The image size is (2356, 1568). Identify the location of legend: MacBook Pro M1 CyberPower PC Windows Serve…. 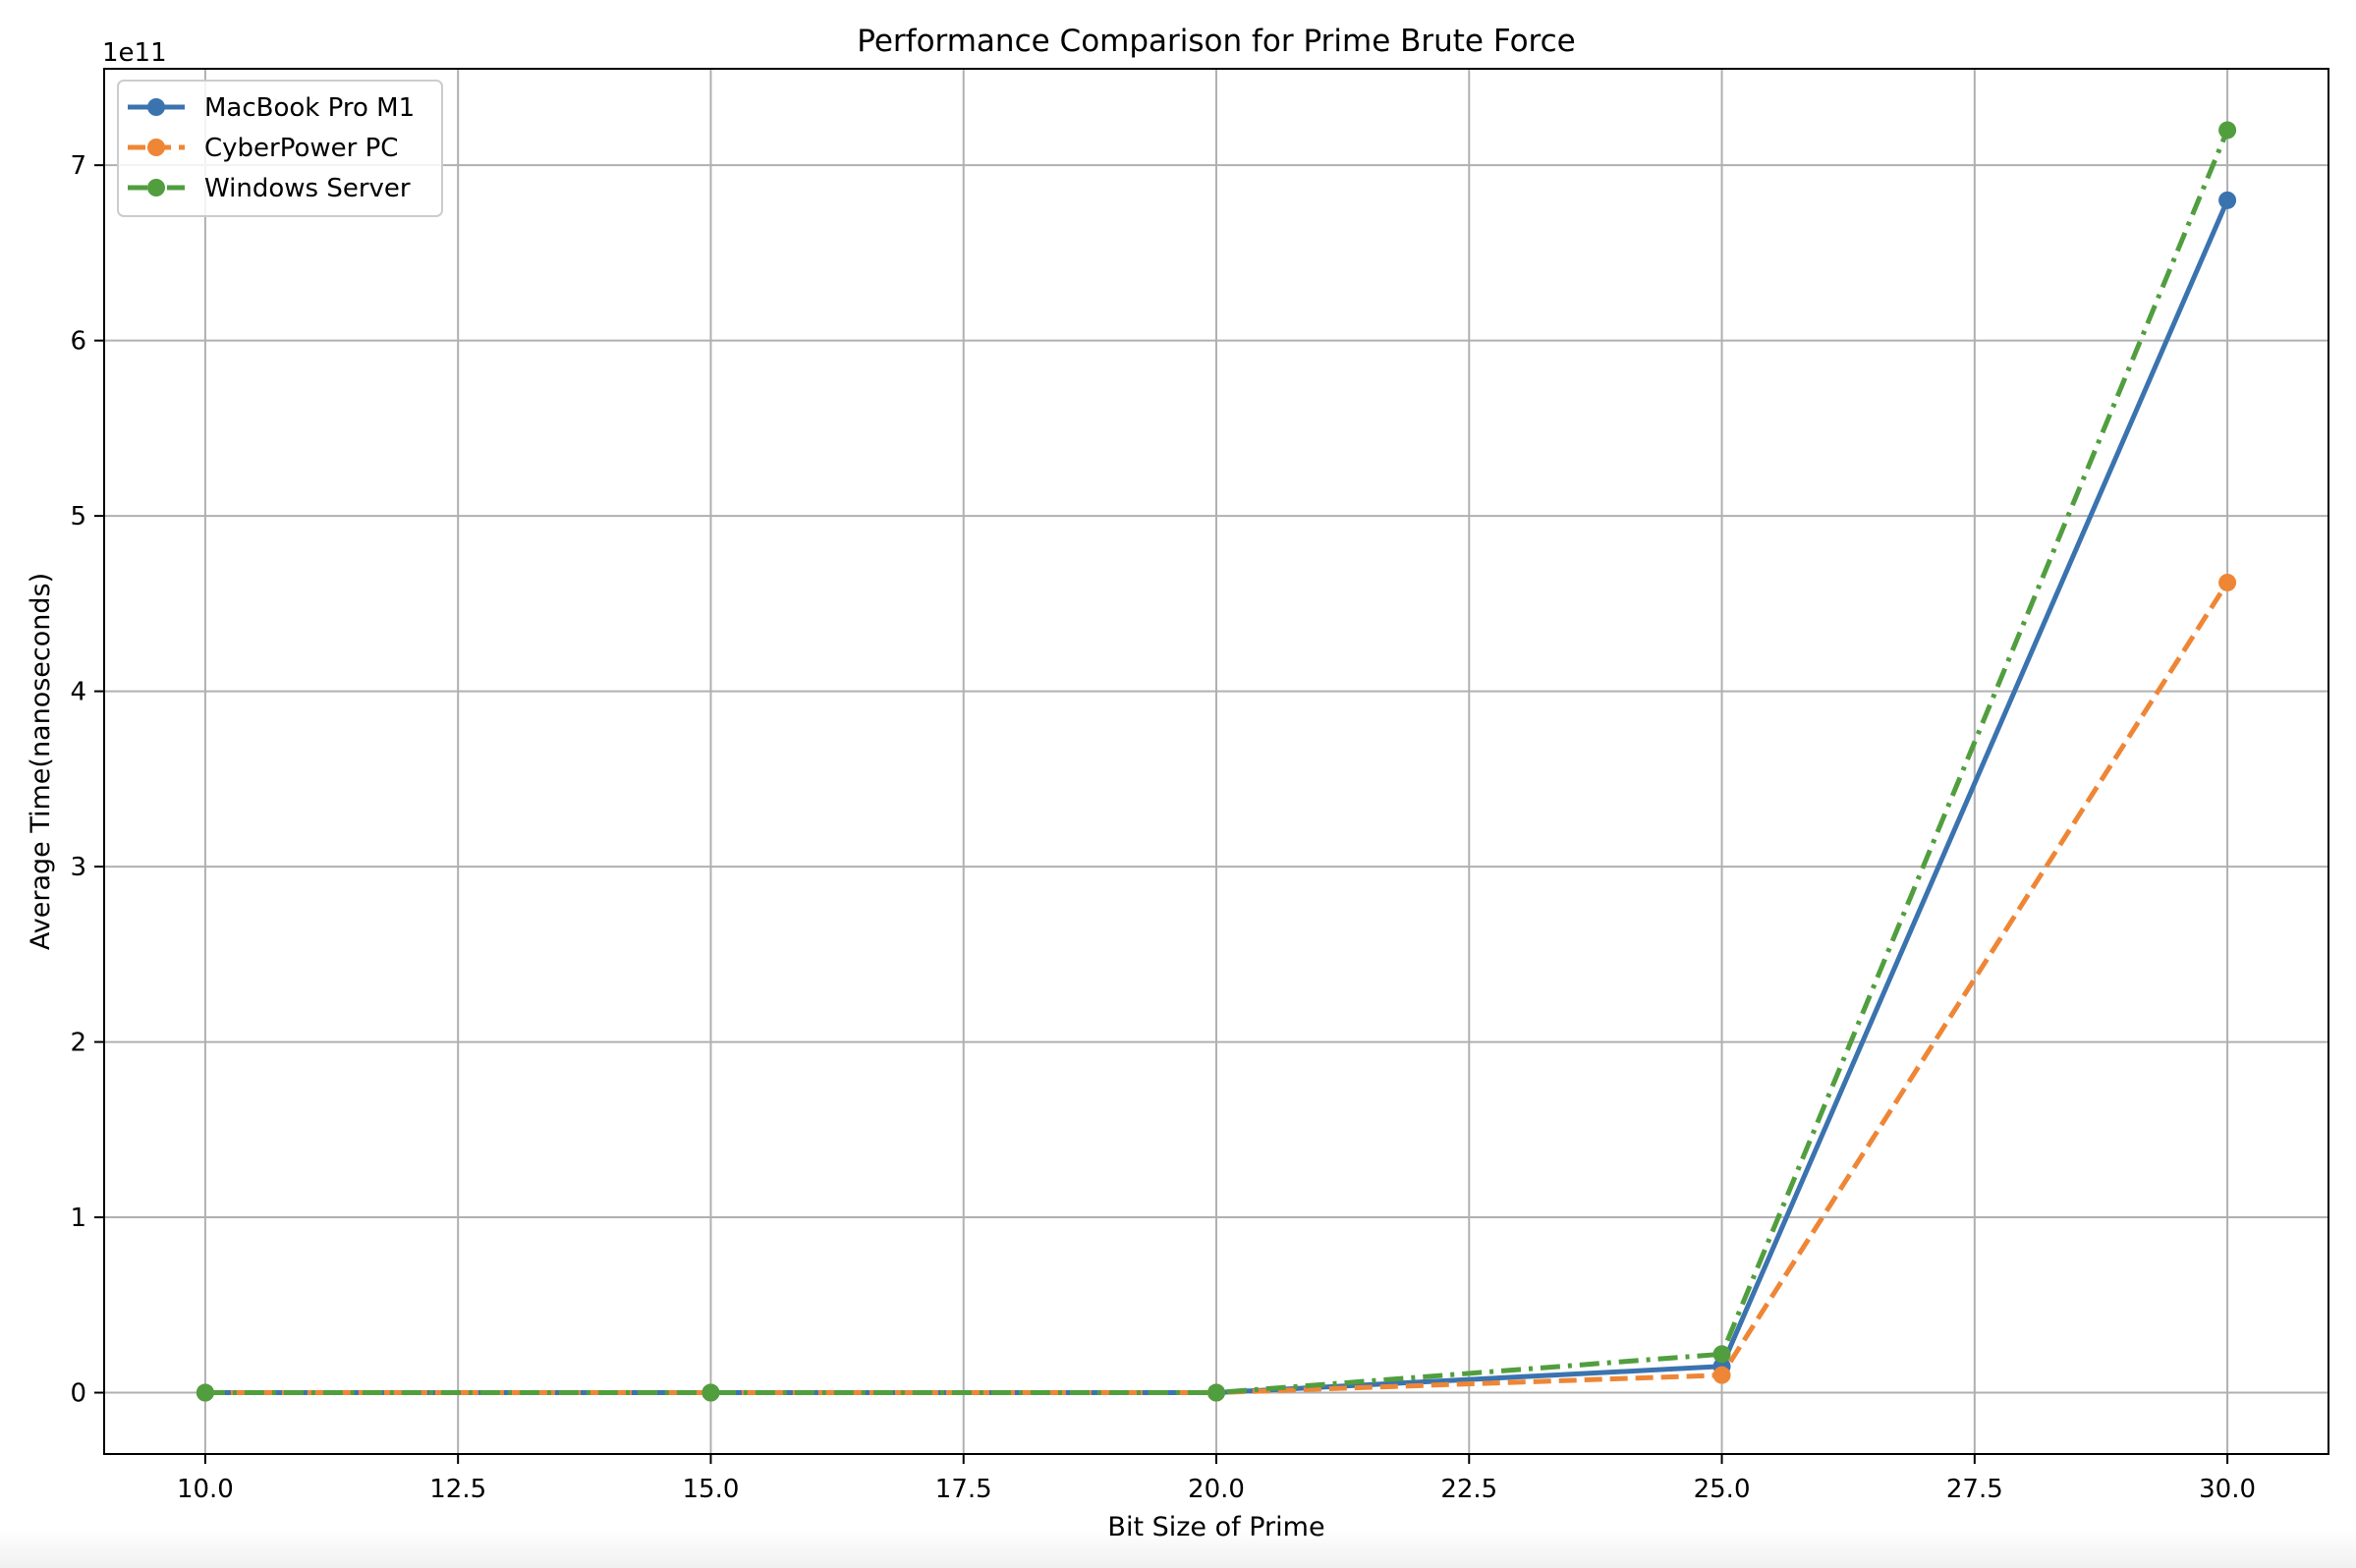
(280, 148).